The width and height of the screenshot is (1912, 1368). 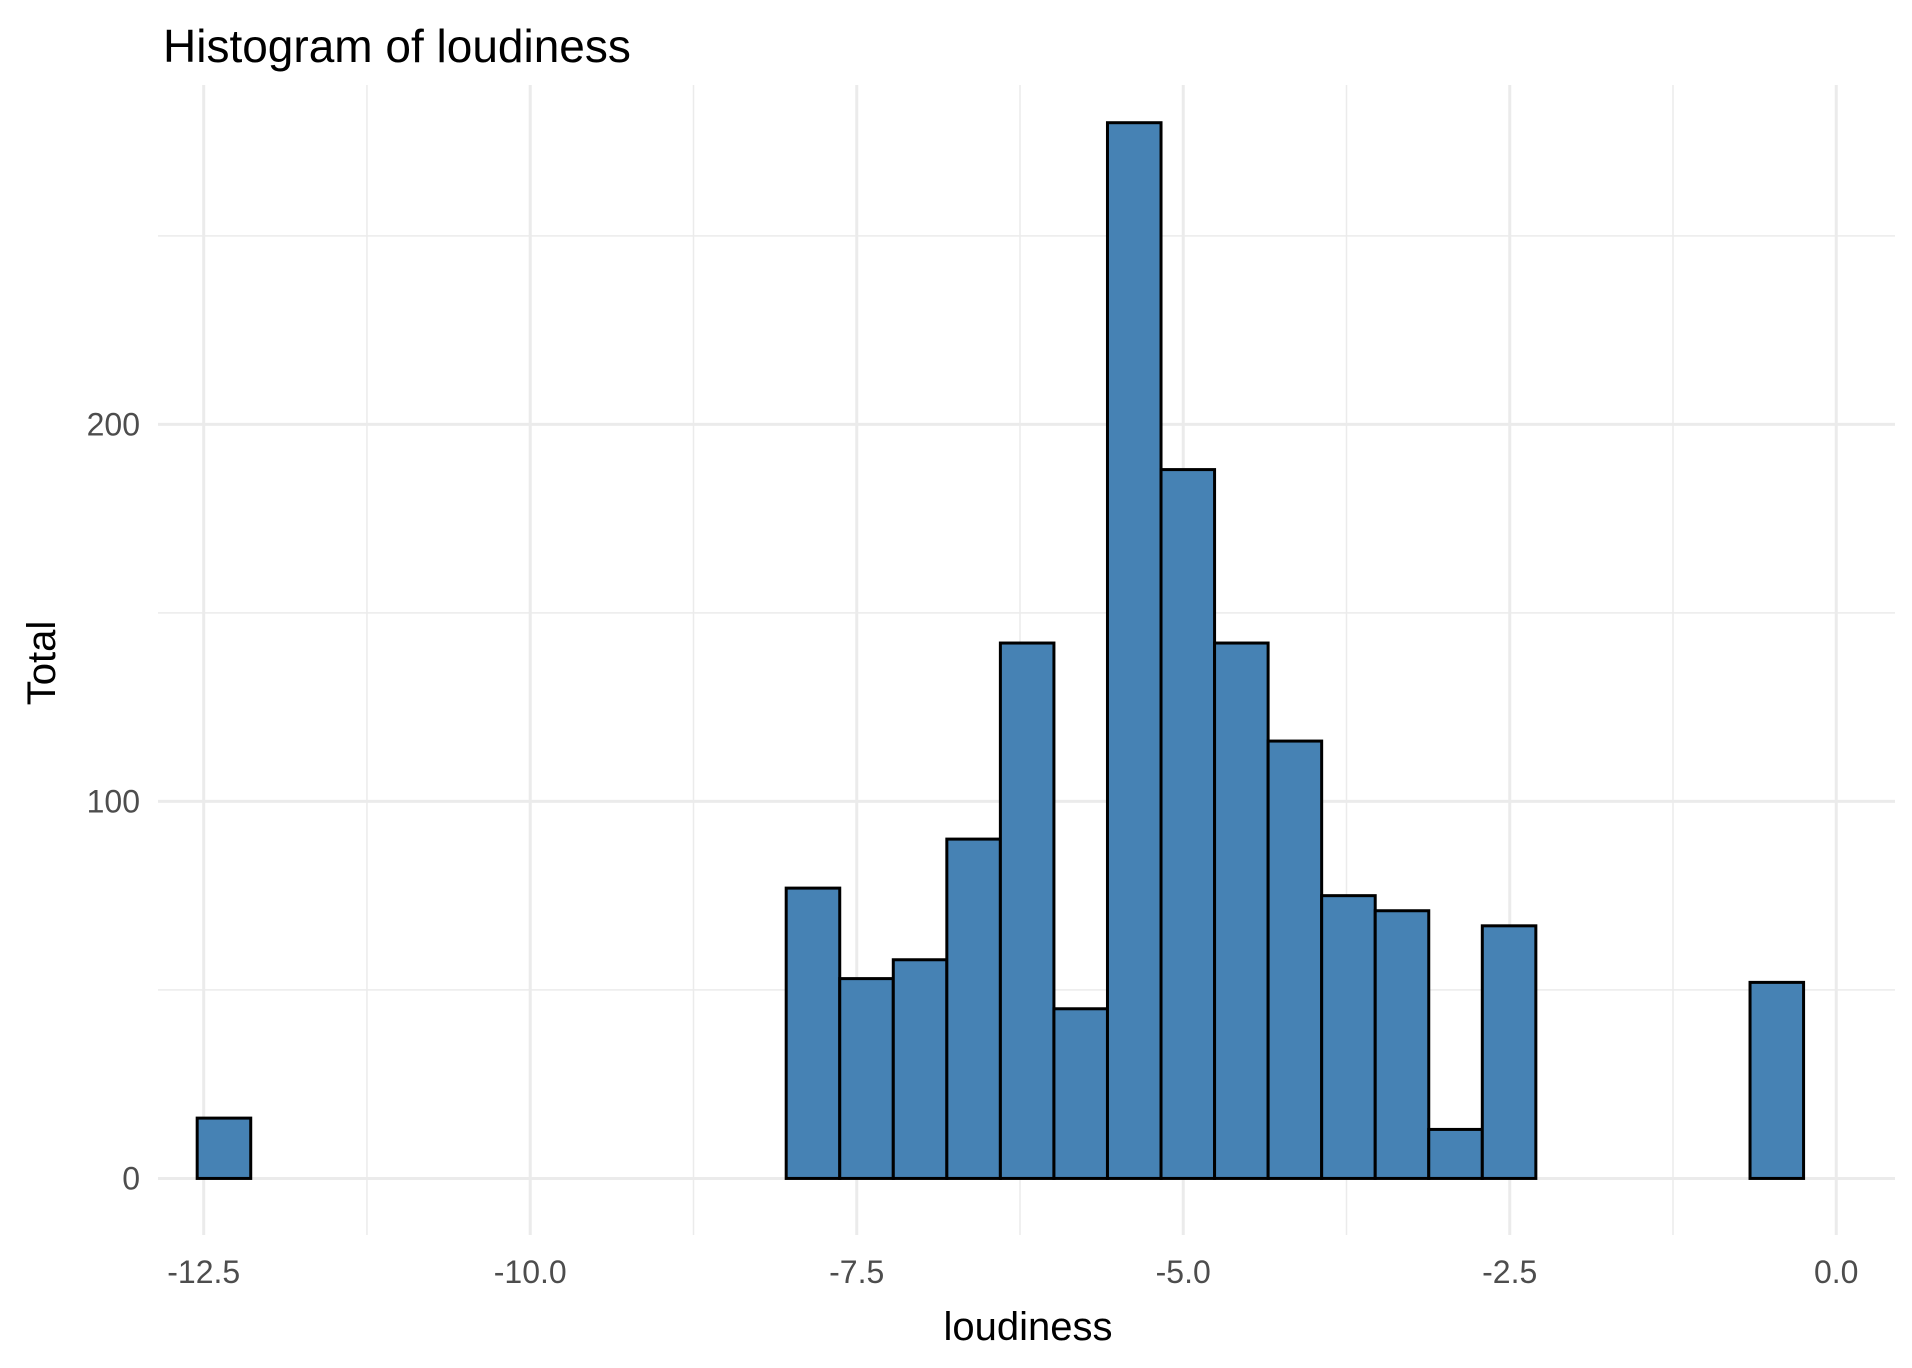 I want to click on x-axis-title: loudiness, so click(x=1027, y=1327).